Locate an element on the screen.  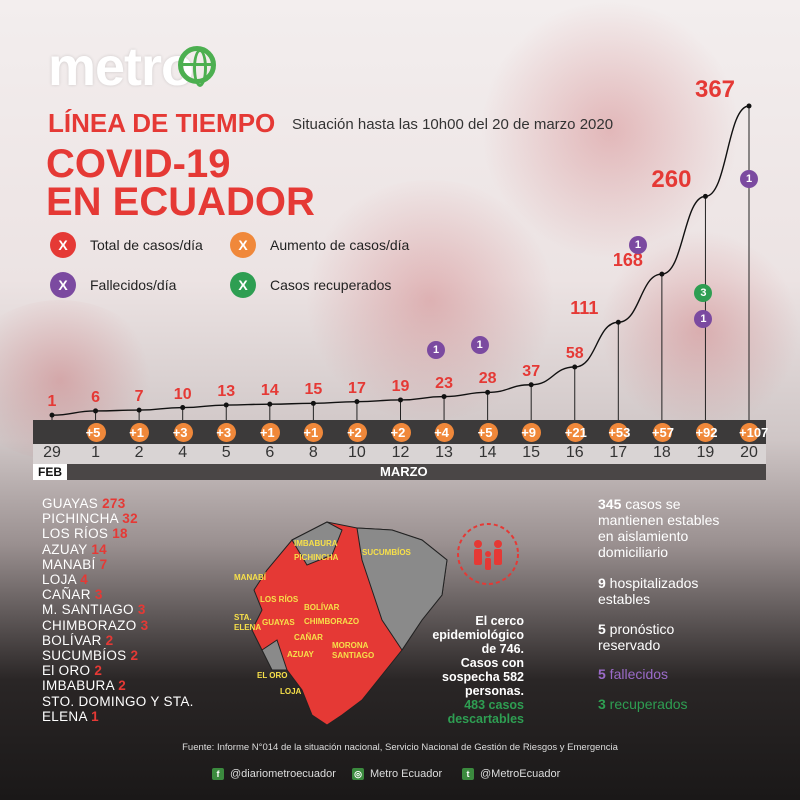
province-cases: 14 is located at coordinates (99, 549).